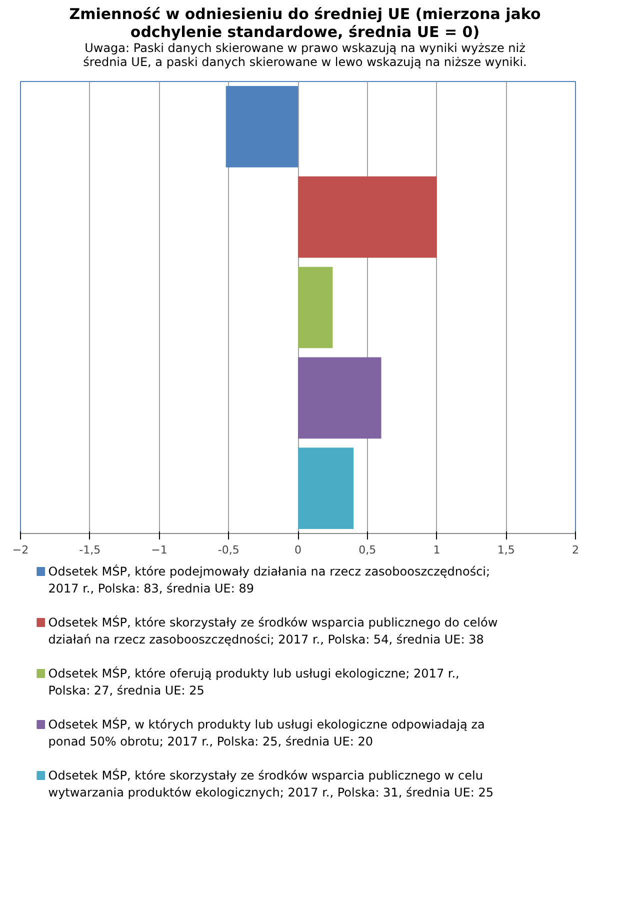 This screenshot has width=623, height=922. I want to click on legend-label: Odsetek MŚP, które skorzystały ze środków wsparcia publicznego w celu wytwarzania produktów ekologicznych; 2017 r., Polska: 31, średnia UE: 25, so click(271, 784).